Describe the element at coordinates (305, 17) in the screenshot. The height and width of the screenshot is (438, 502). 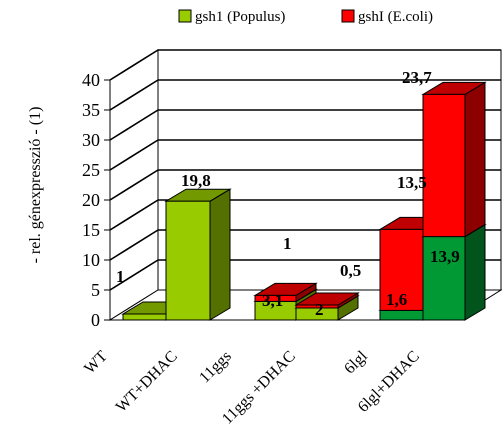
I see `legend: gsh1 (Populus) gshI (E.coli)` at that location.